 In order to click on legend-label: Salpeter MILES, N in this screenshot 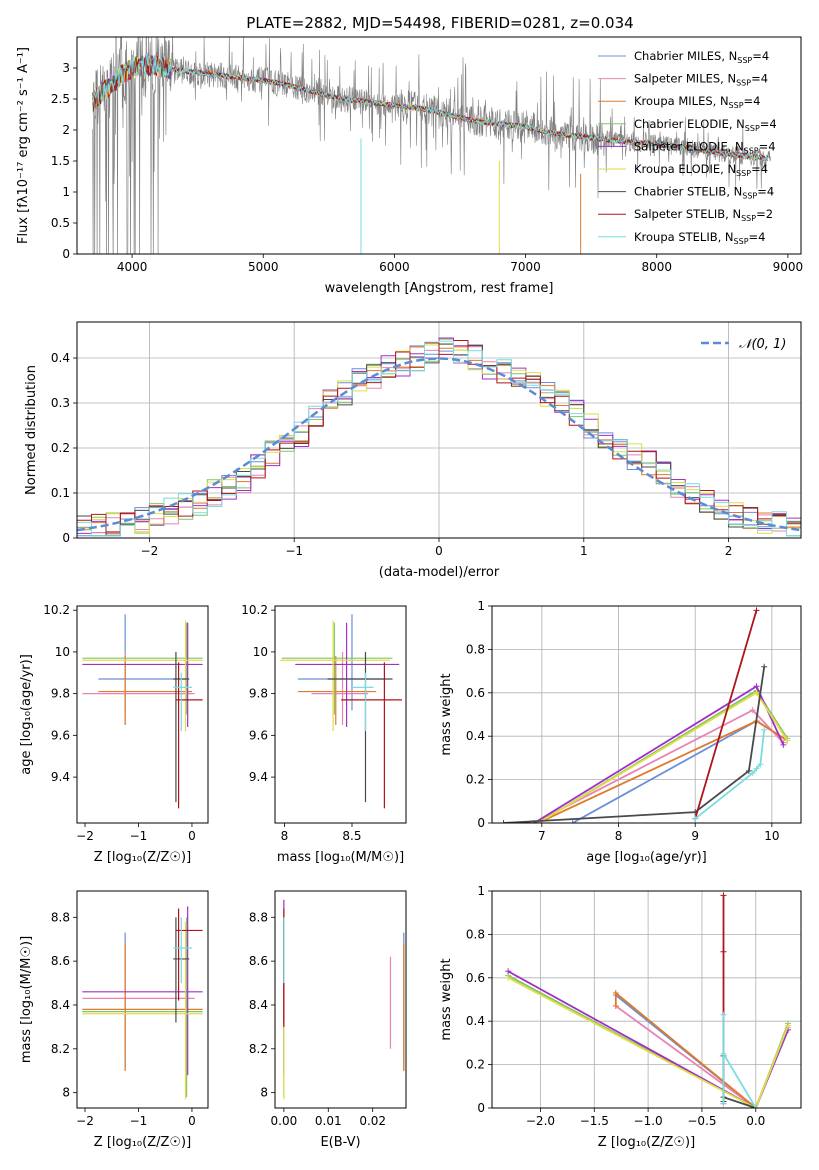, I will do `click(685, 79)`.